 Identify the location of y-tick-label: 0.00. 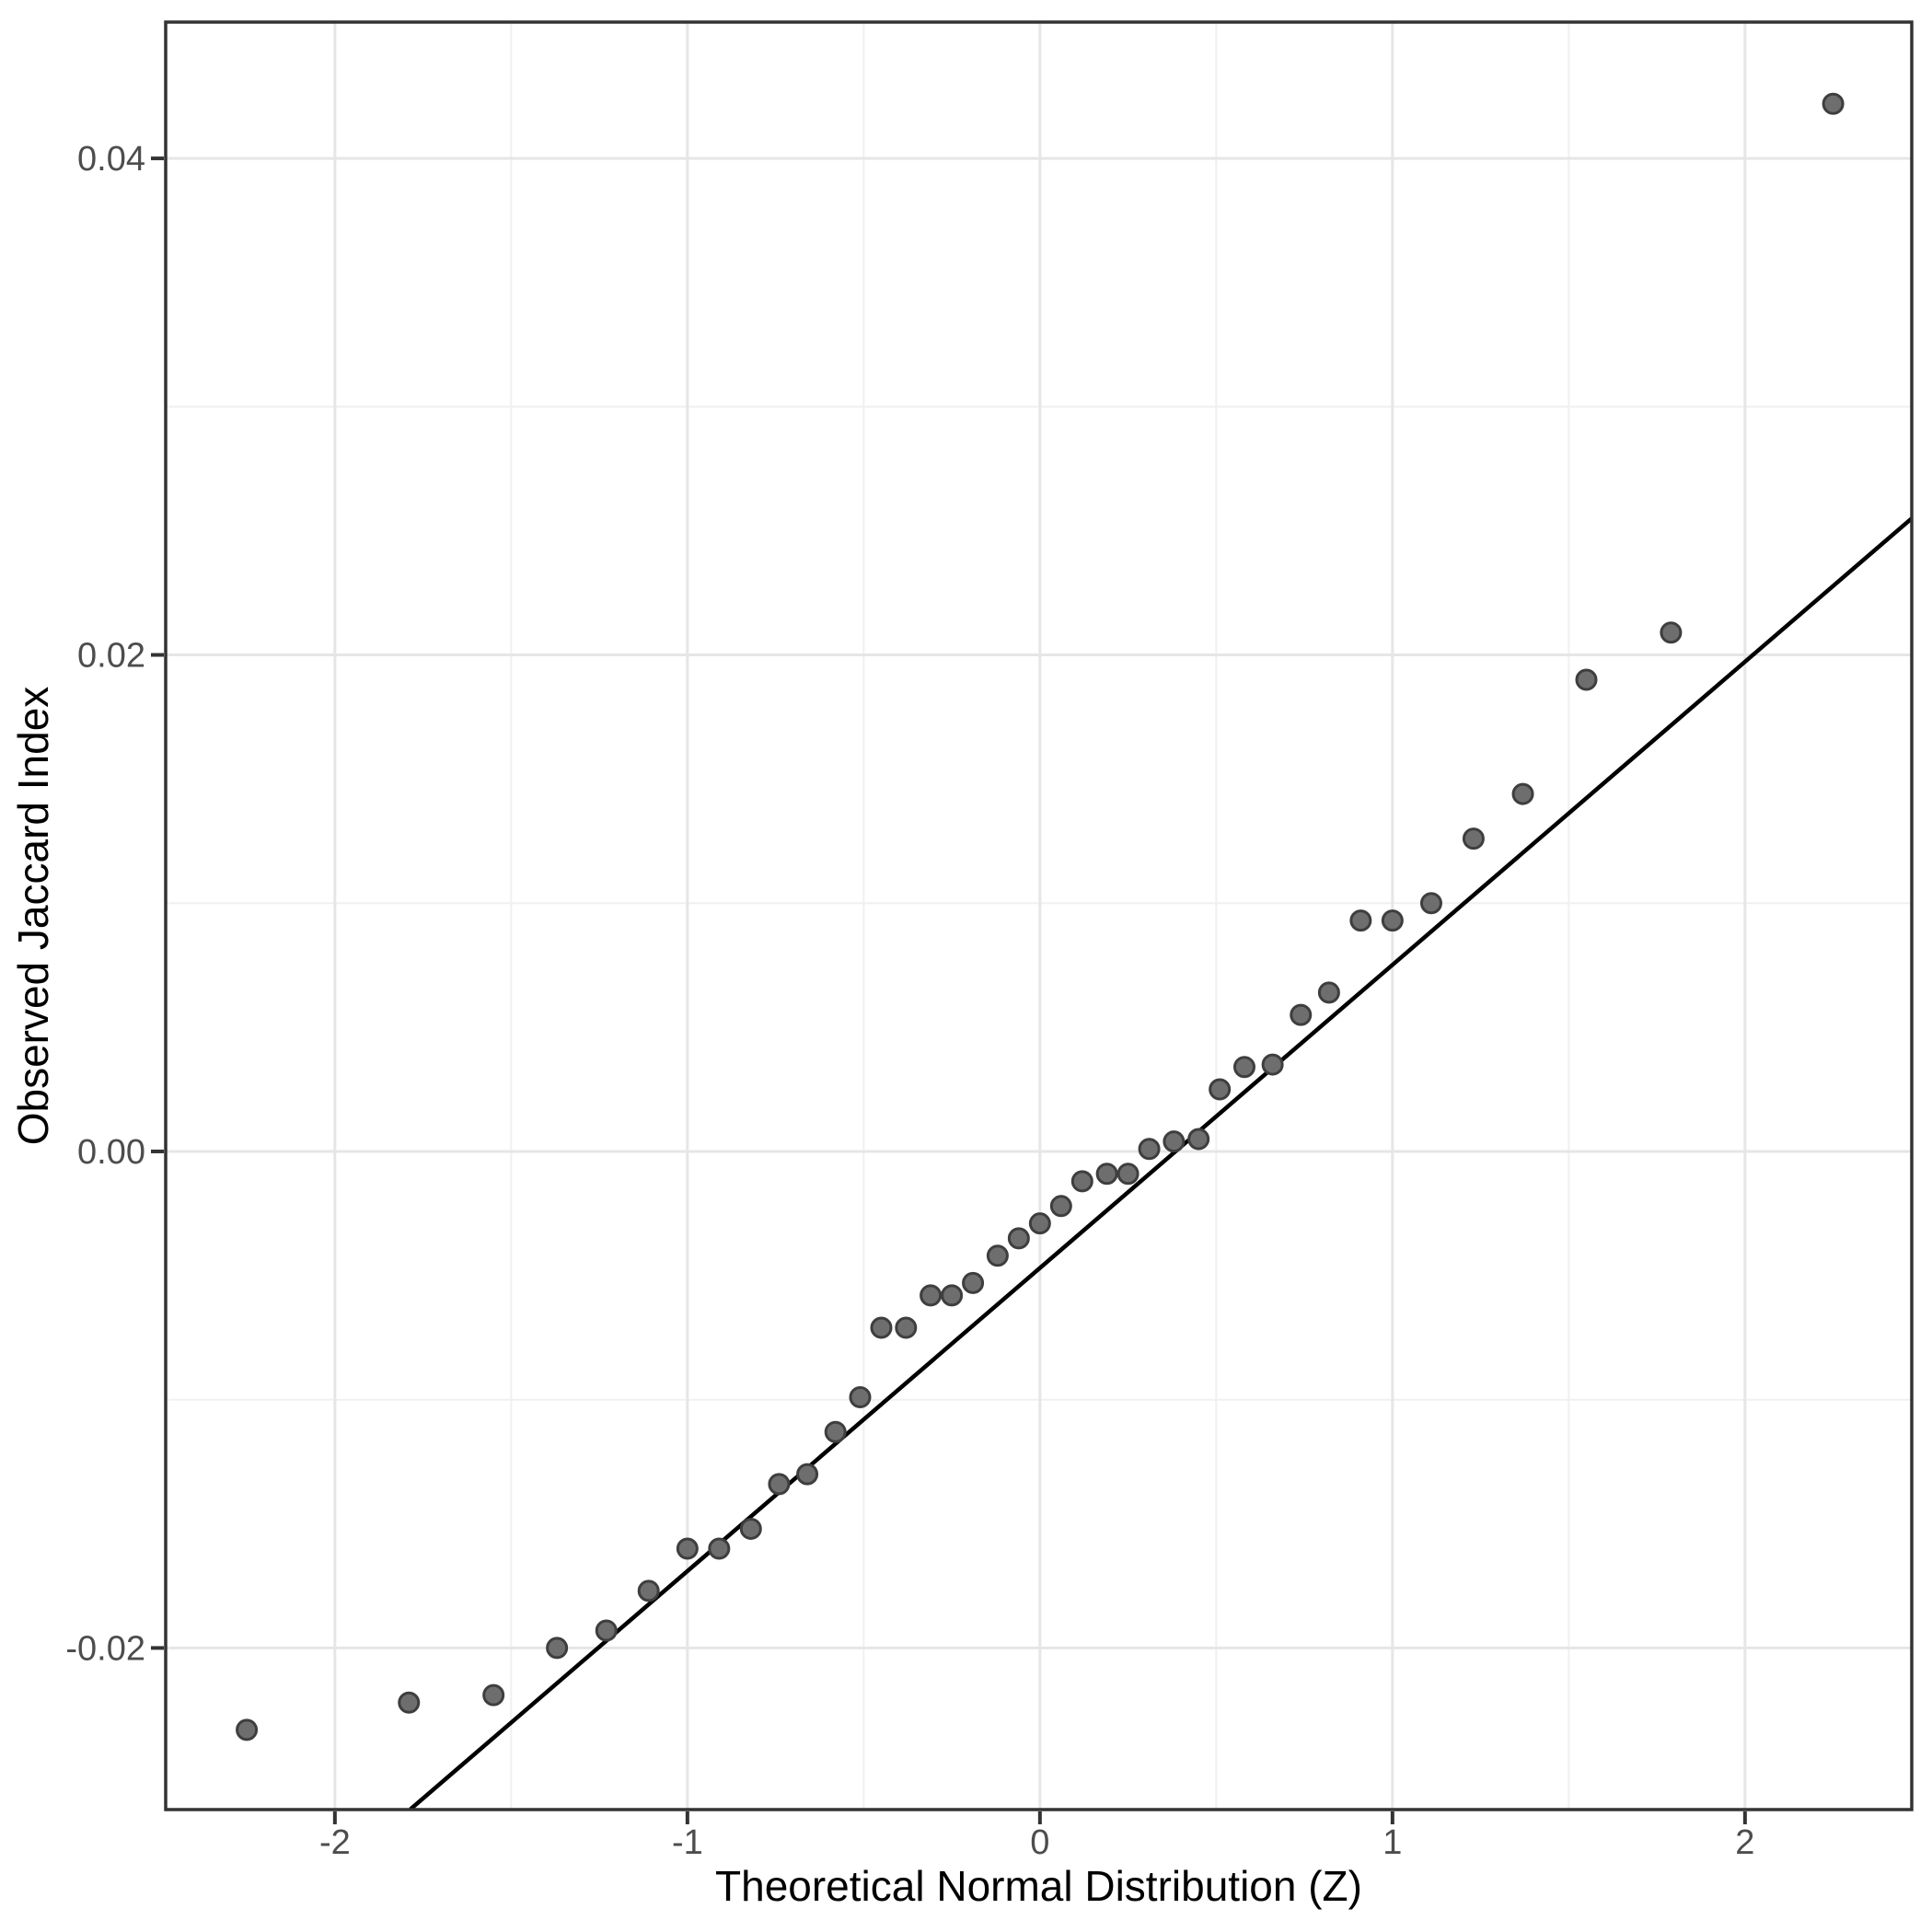
(111, 1153).